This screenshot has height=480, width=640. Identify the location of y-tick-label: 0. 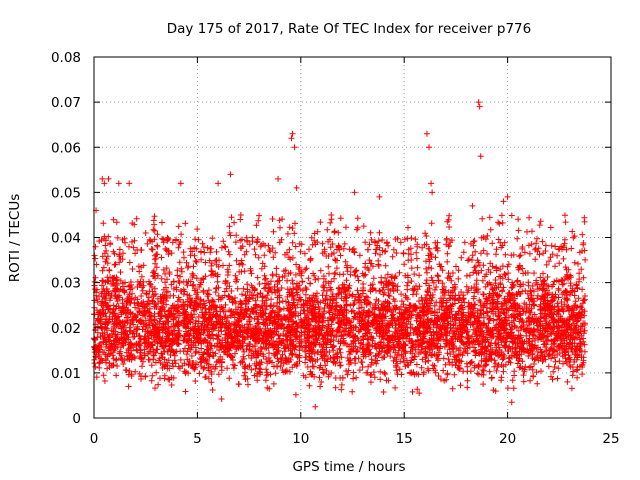
(76, 419).